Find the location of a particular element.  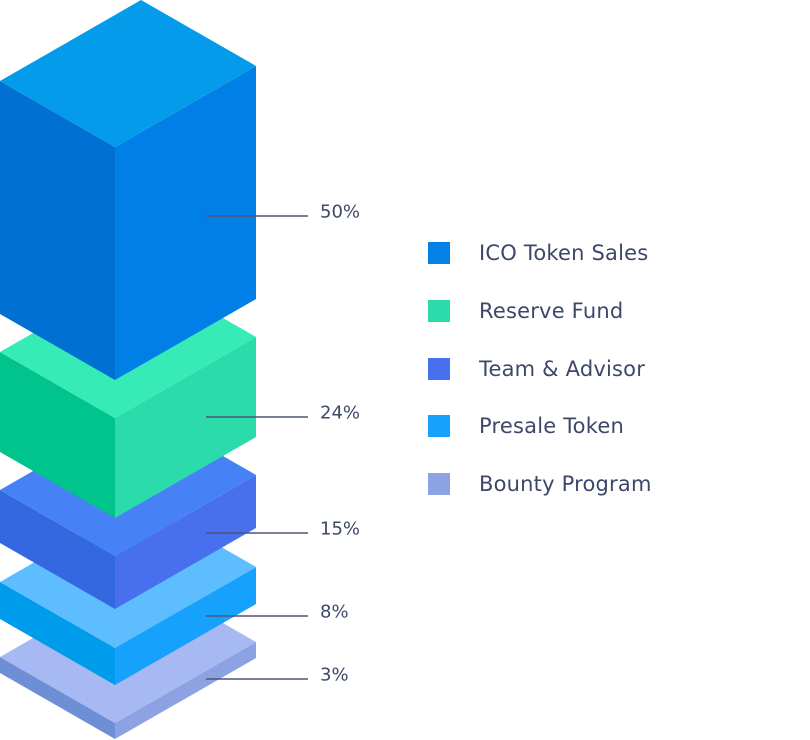

data-label-reserve-fund: 24% is located at coordinates (340, 413).